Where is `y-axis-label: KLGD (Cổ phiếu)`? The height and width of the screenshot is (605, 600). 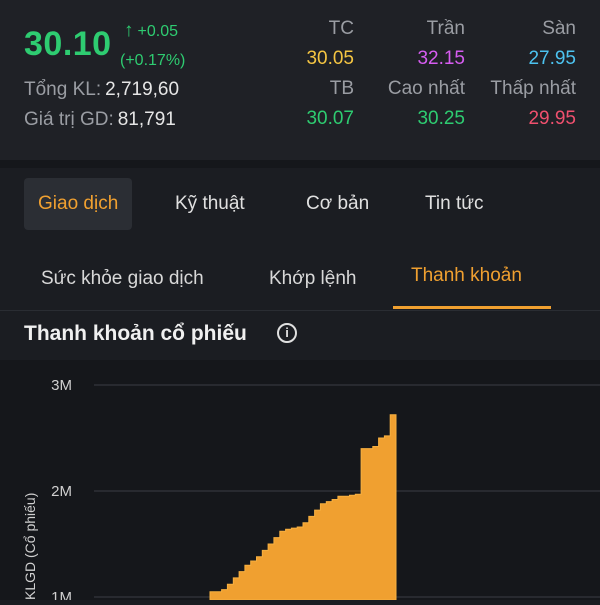 y-axis-label: KLGD (Cổ phiếu) is located at coordinates (30, 546).